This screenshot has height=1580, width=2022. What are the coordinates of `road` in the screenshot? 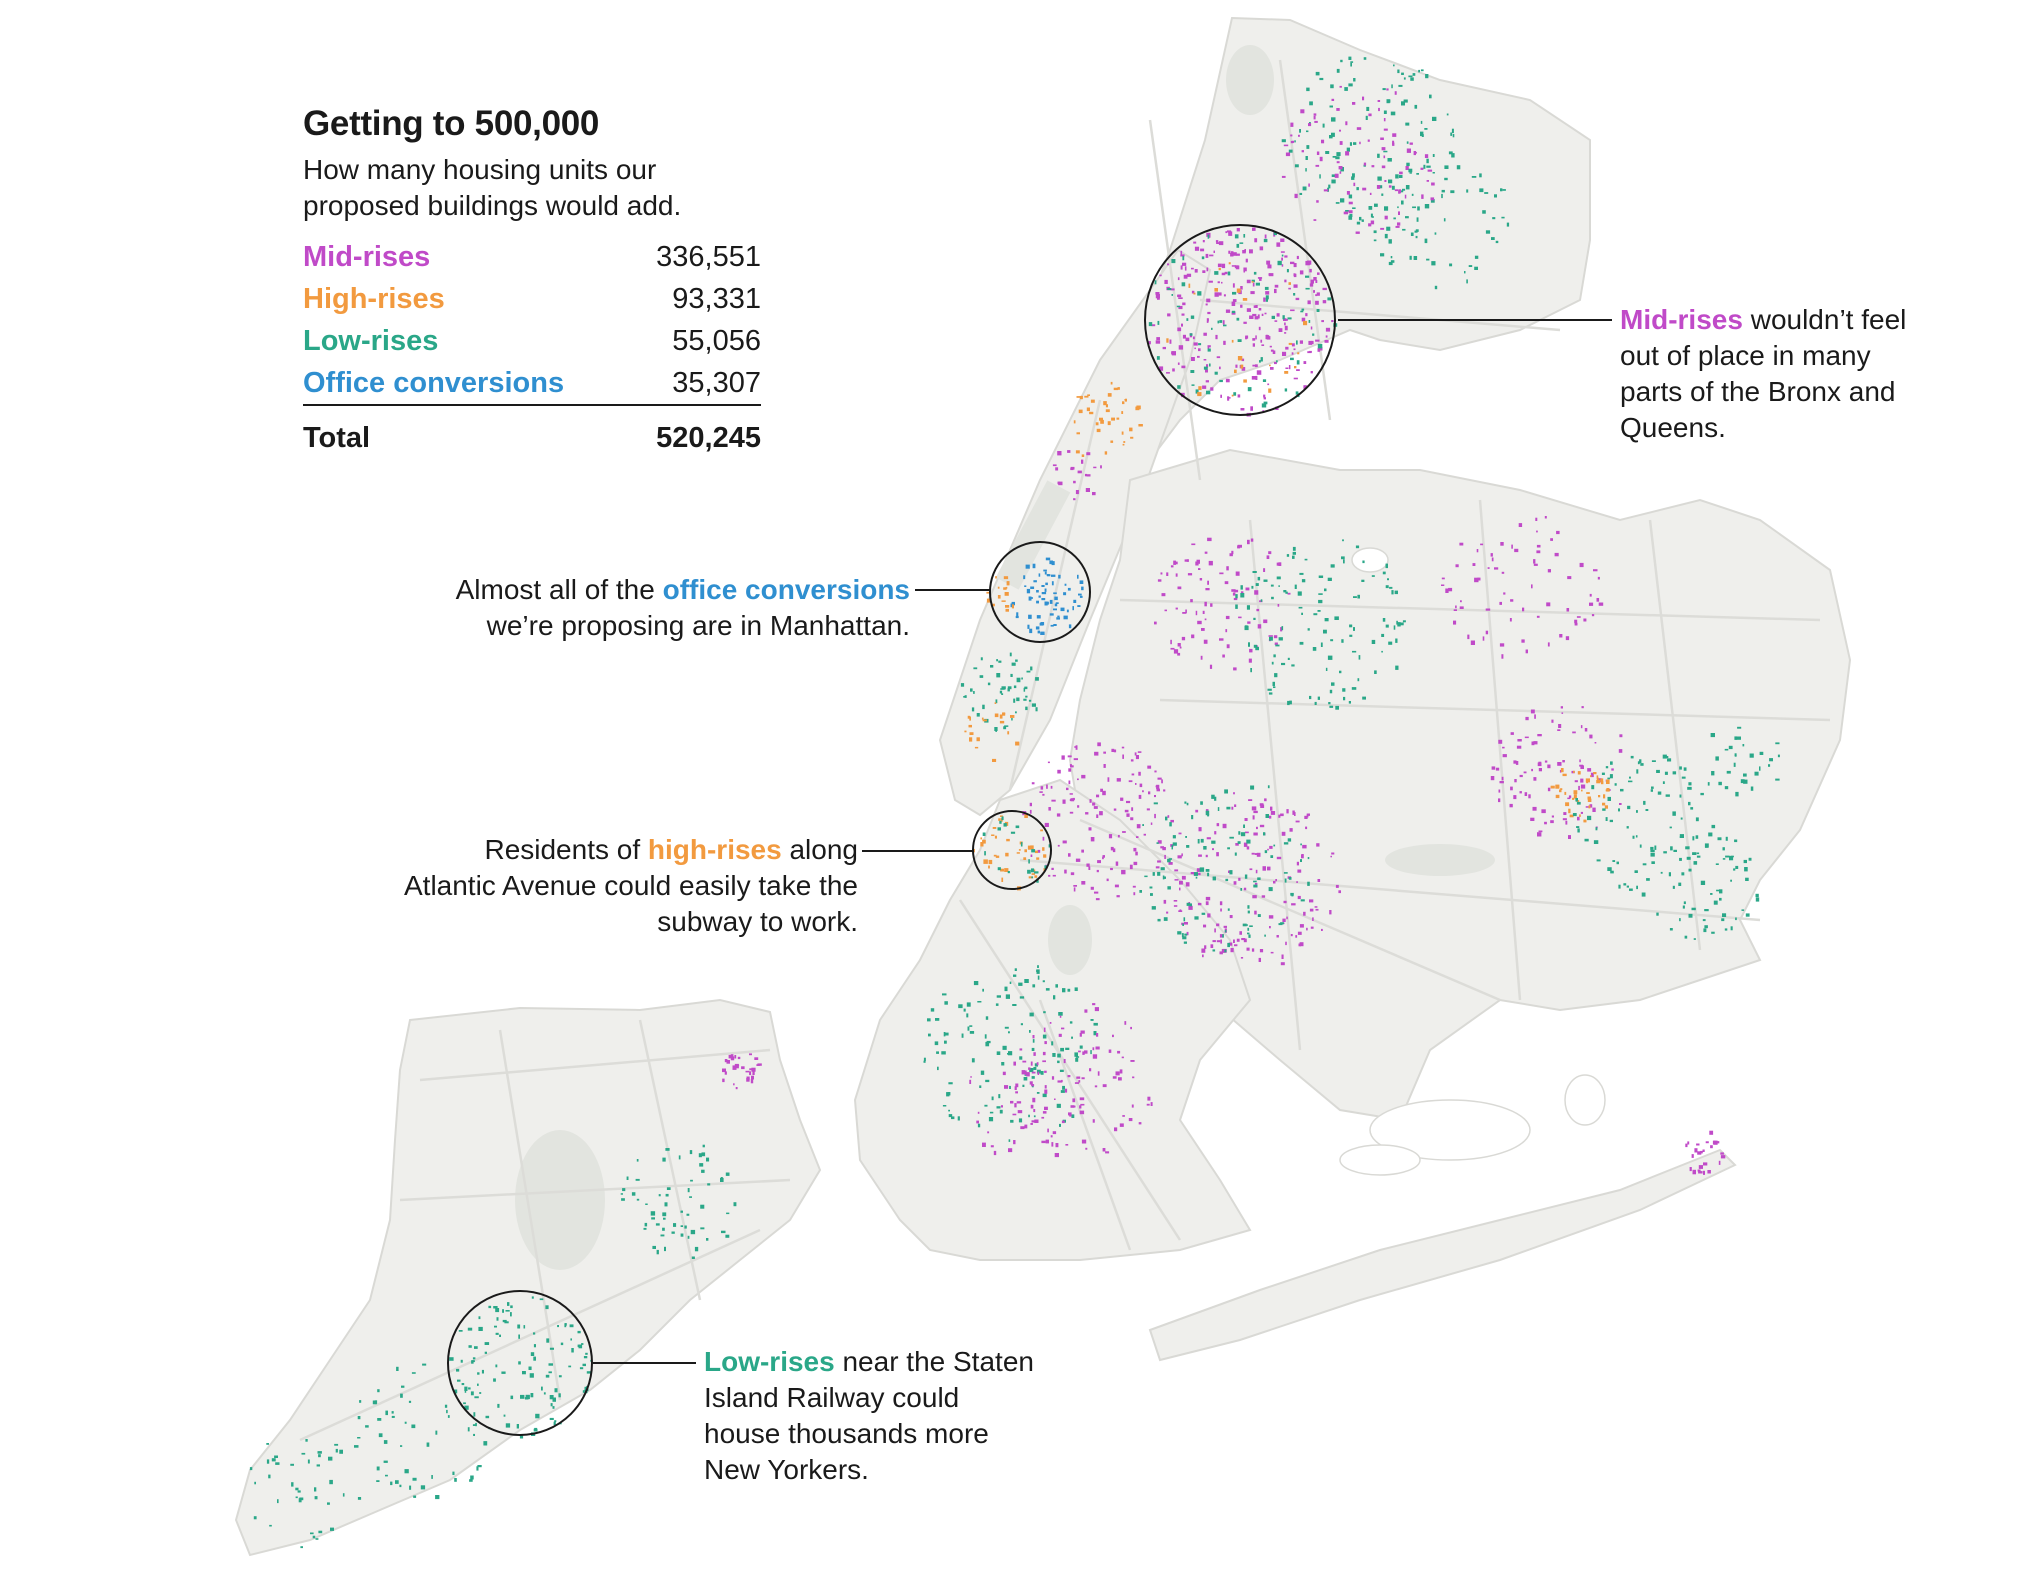 It's located at (1675, 735).